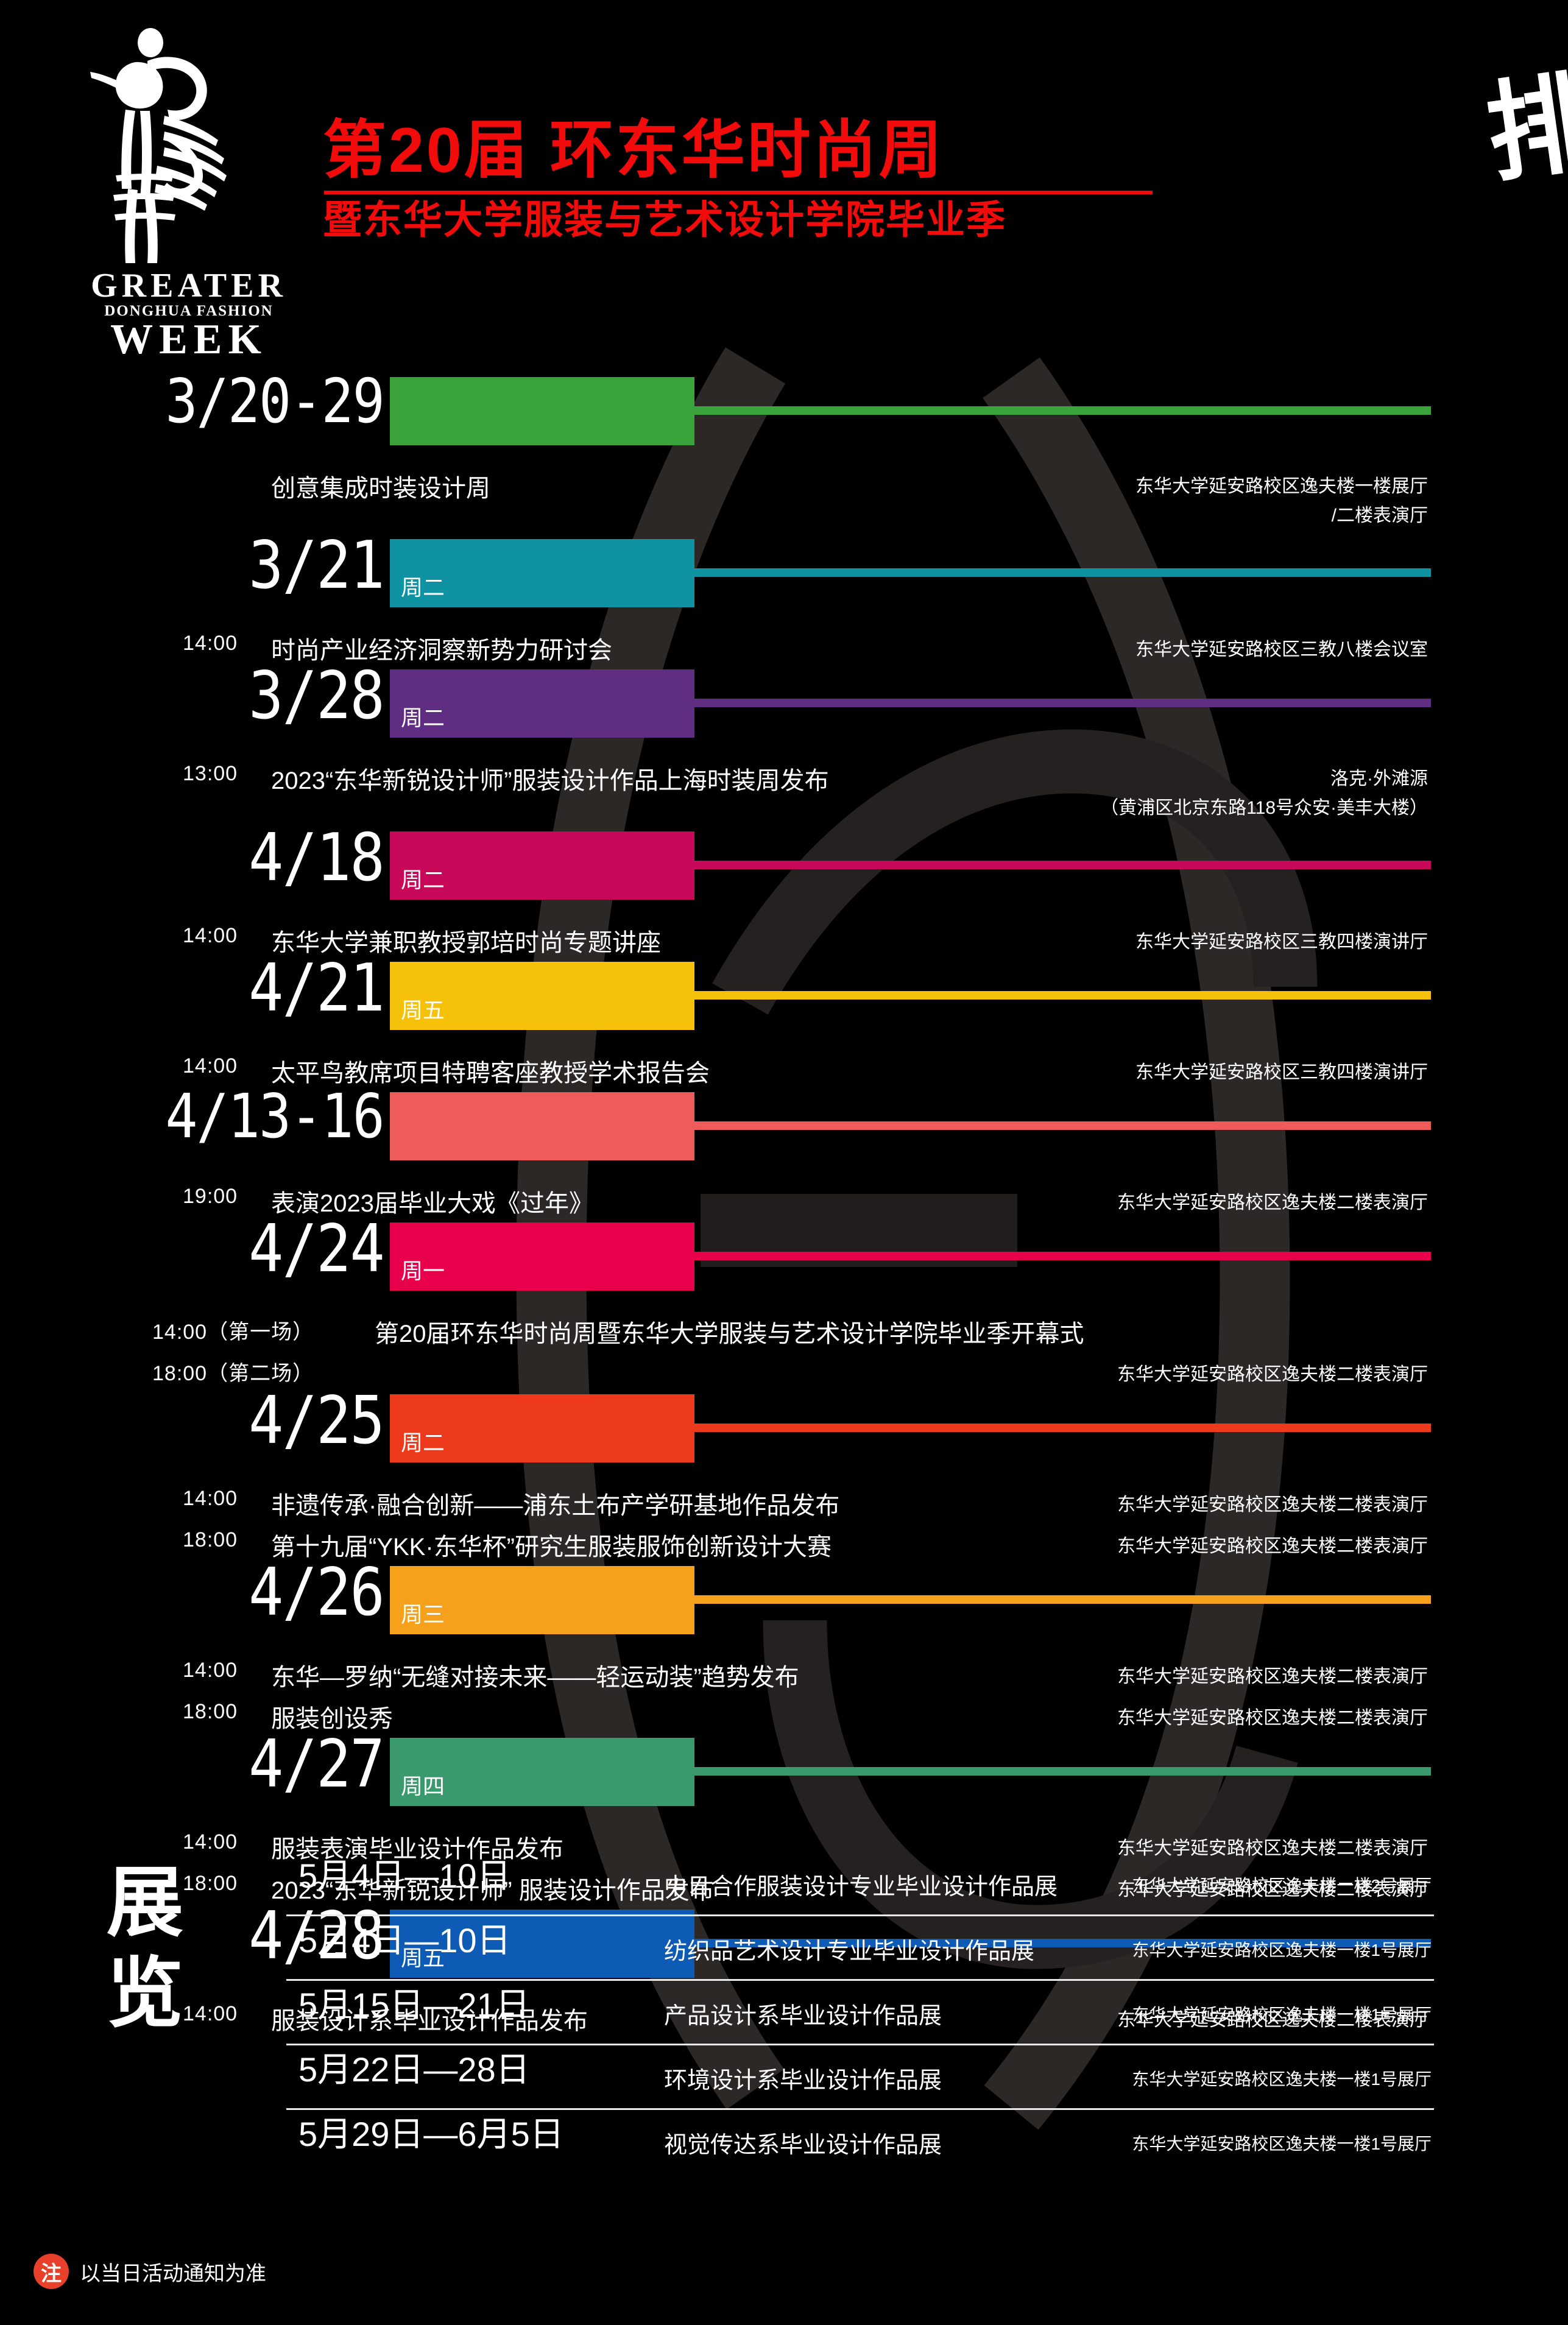  What do you see at coordinates (274, 401) in the screenshot?
I see `day-date: 3/20-29` at bounding box center [274, 401].